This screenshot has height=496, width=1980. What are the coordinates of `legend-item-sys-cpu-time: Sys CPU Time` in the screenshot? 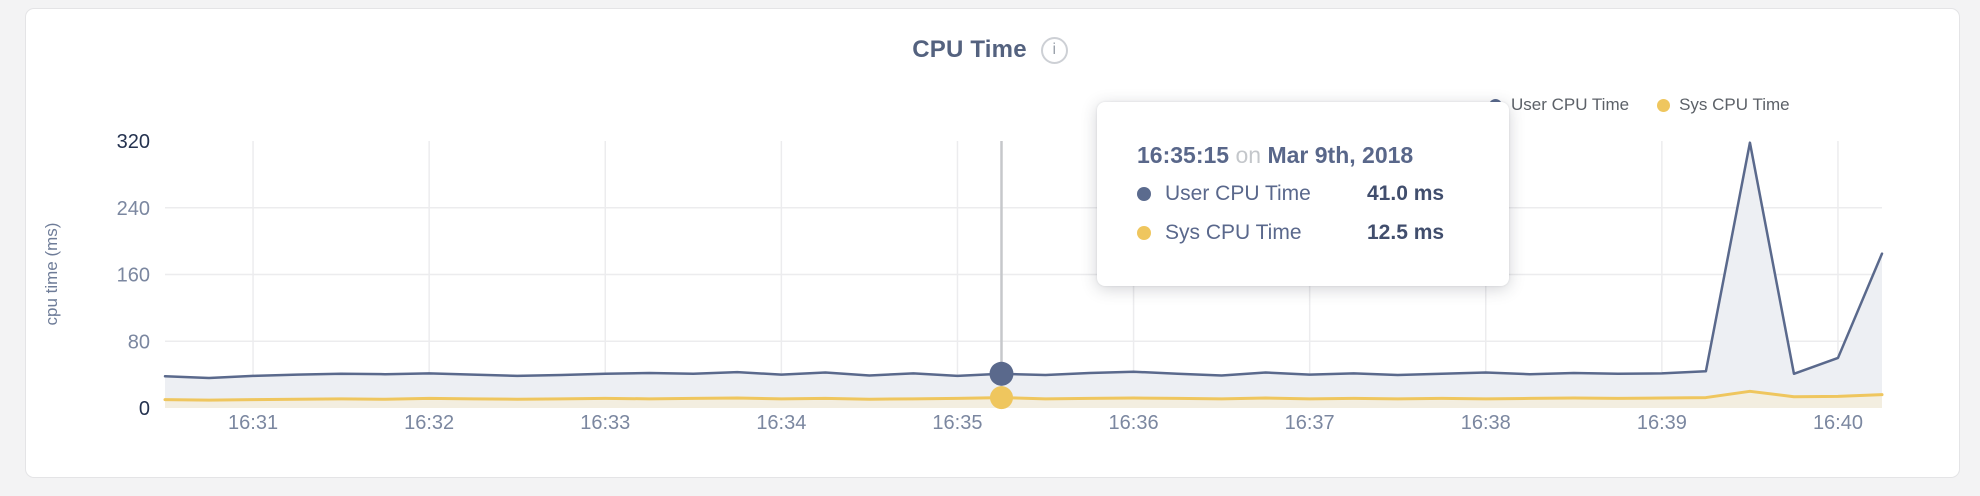 It's located at (1723, 105).